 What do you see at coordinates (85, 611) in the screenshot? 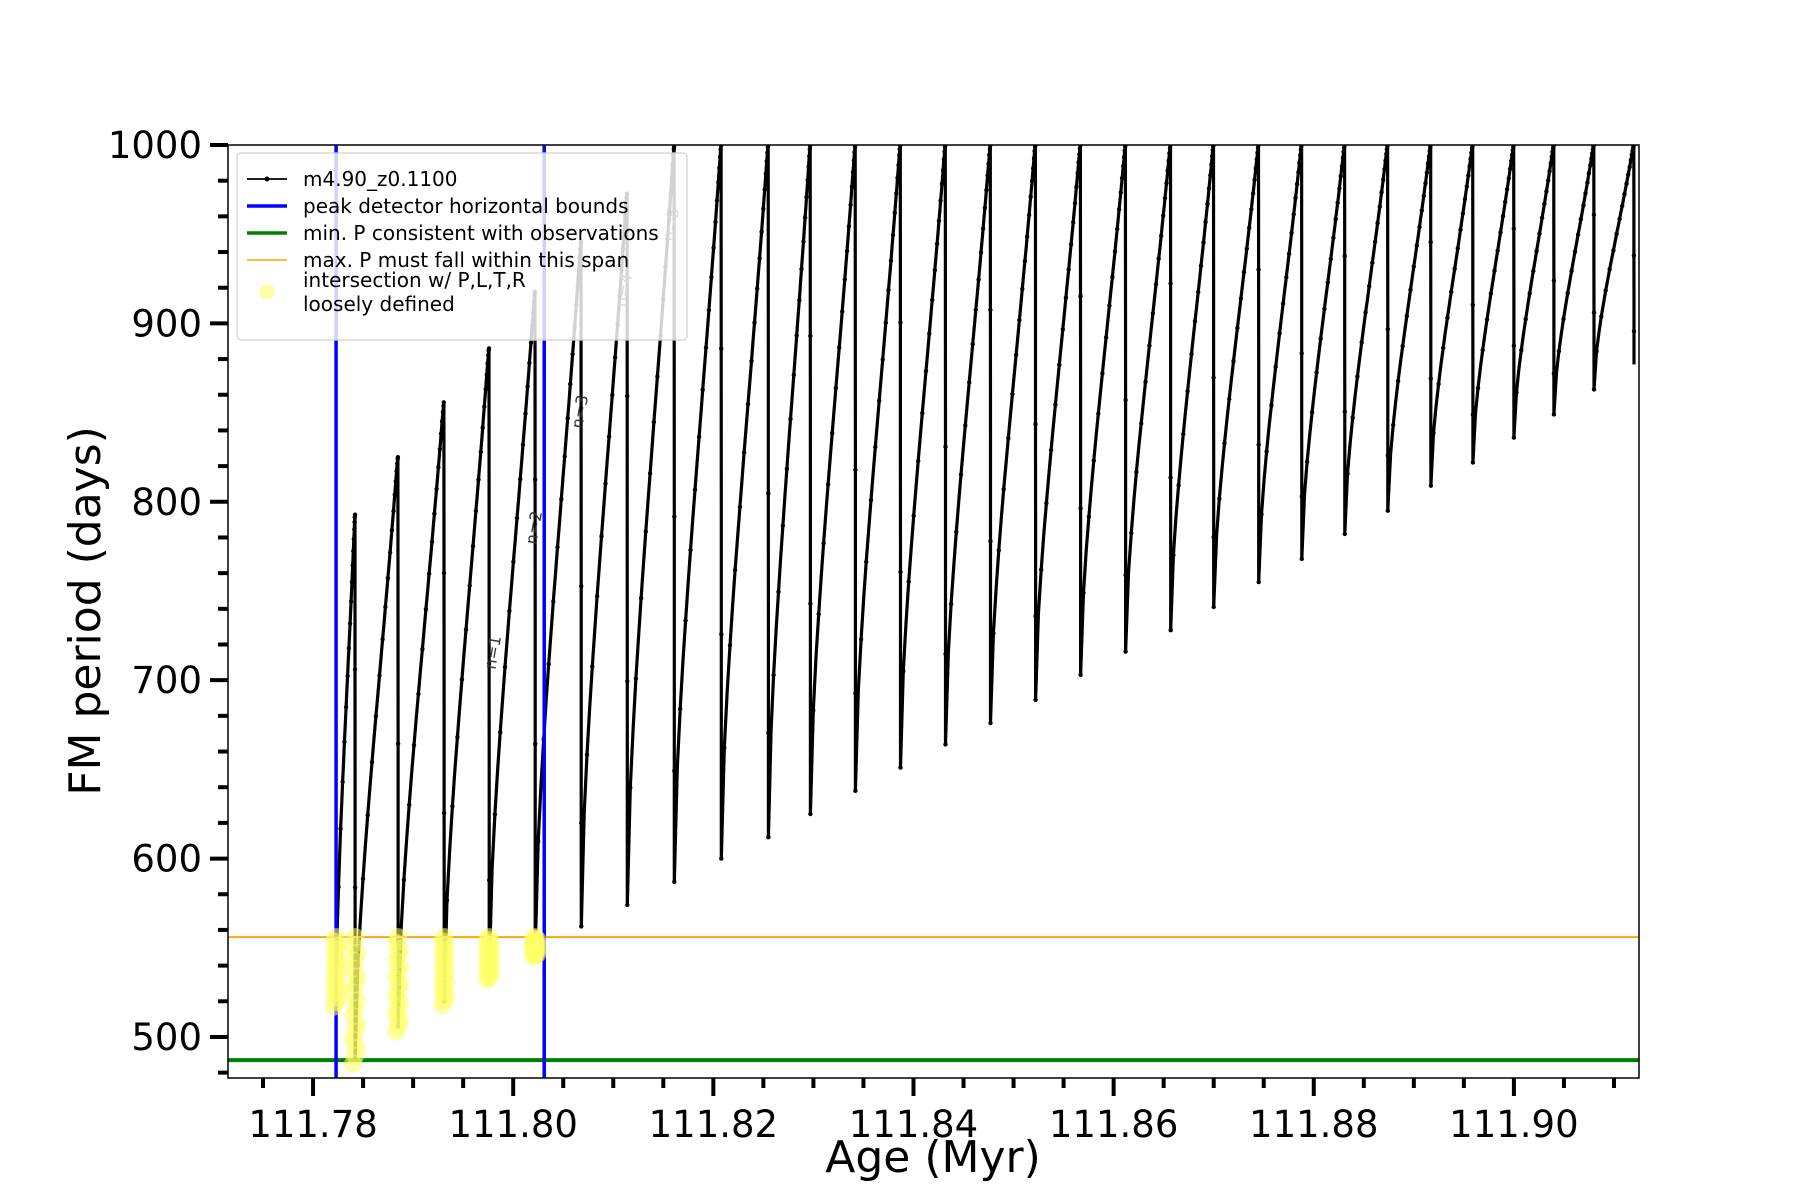
I see `y-axis-title: FM period (days)` at bounding box center [85, 611].